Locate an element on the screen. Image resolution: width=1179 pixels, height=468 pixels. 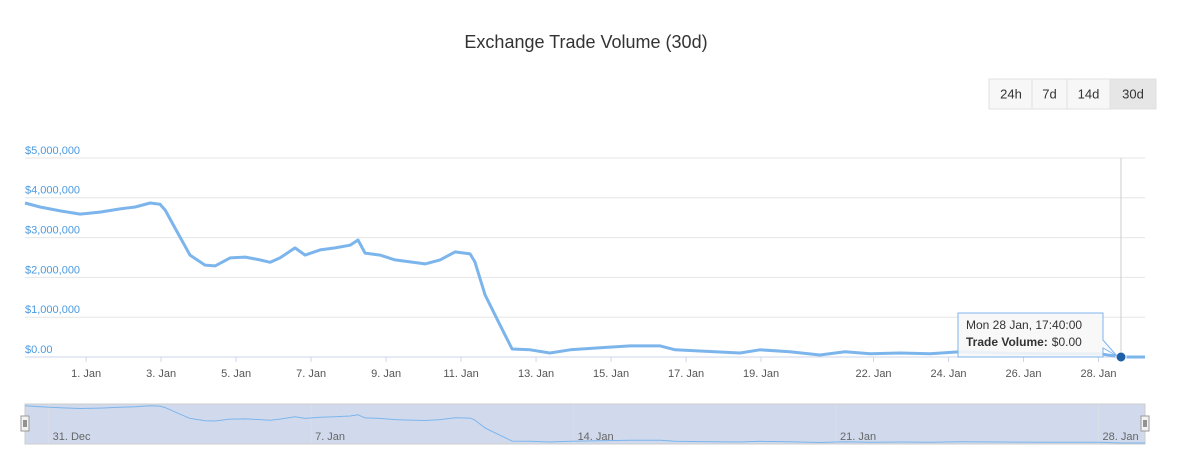
x-tick-label: 19. Jan is located at coordinates (761, 374).